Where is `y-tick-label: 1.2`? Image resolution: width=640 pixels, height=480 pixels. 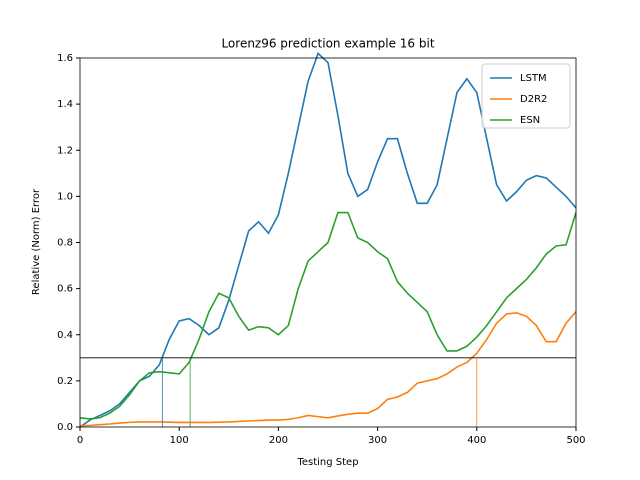
y-tick-label: 1.2 is located at coordinates (65, 150).